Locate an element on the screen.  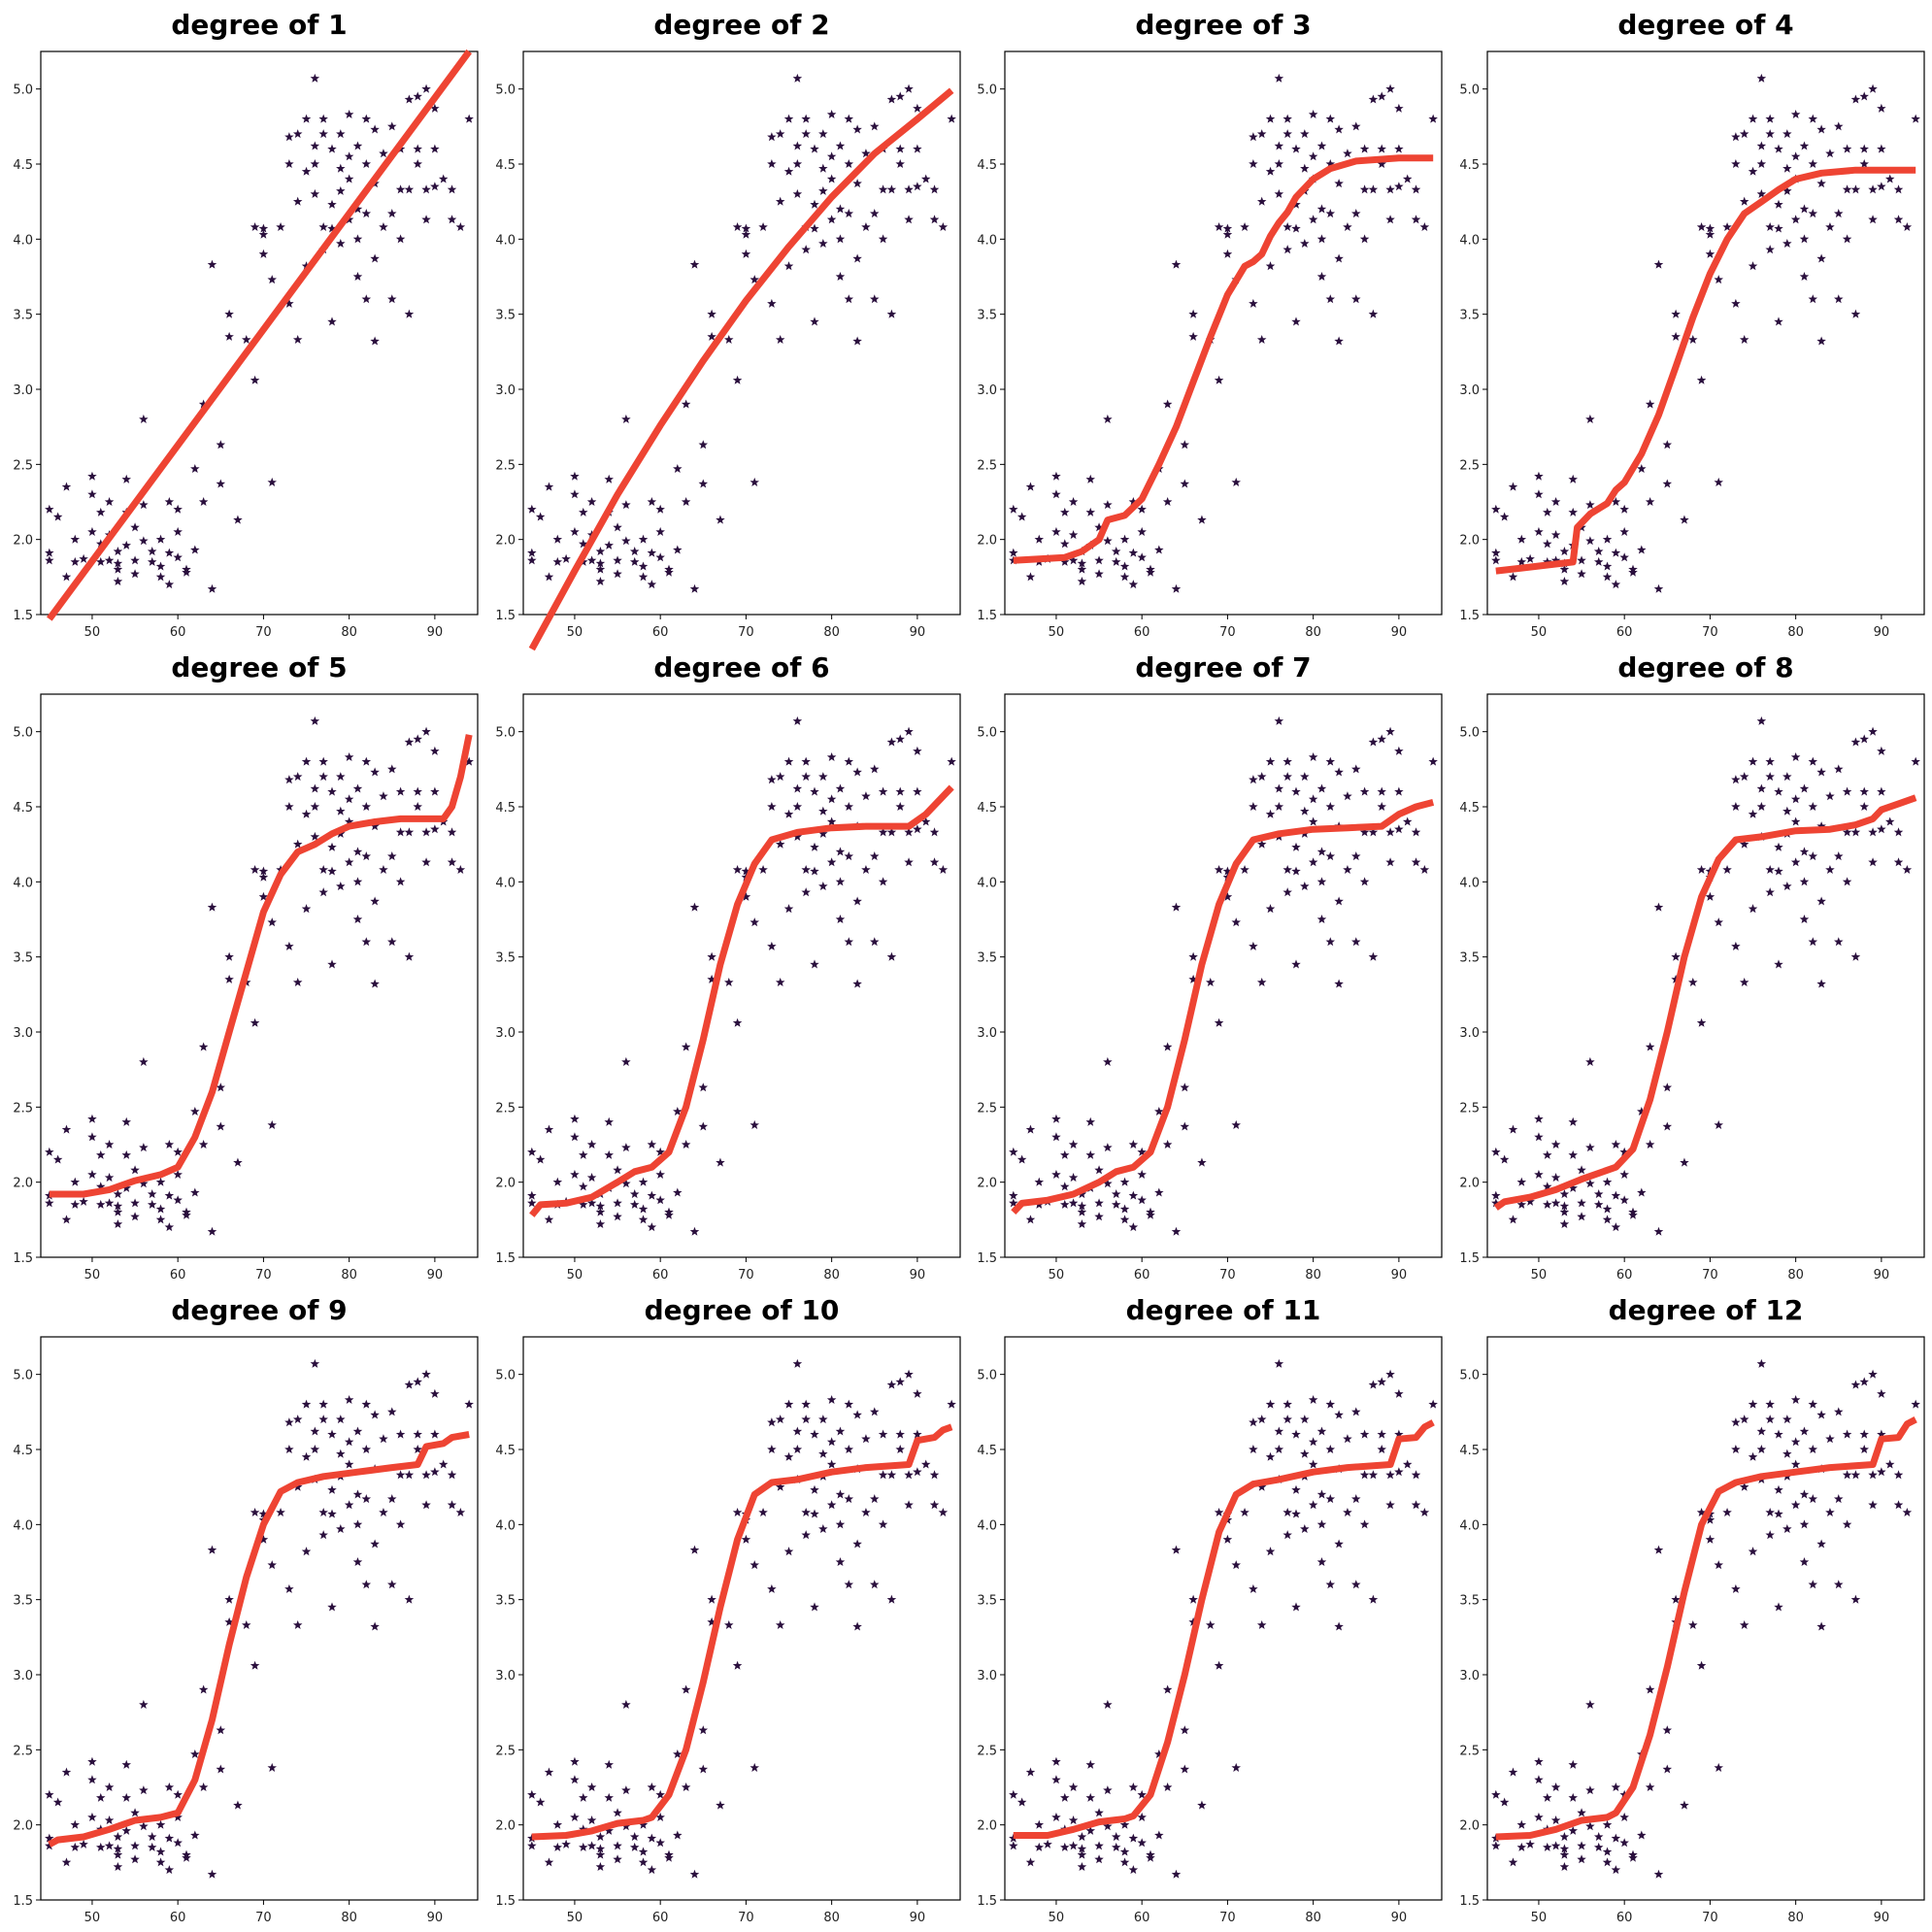
y-tick-label: 5.0 is located at coordinates (23, 1376).